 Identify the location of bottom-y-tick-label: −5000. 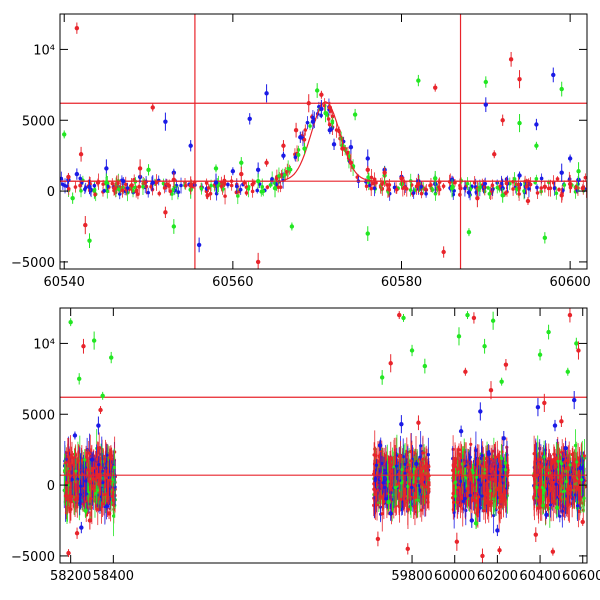
(33, 557).